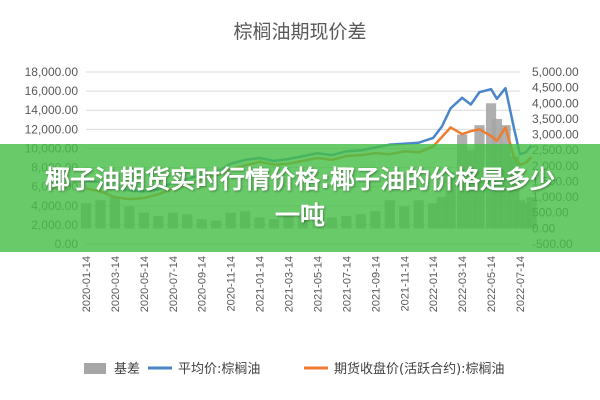  Describe the element at coordinates (232, 283) in the screenshot. I see `x-tick-label: 2020-11-14` at that location.